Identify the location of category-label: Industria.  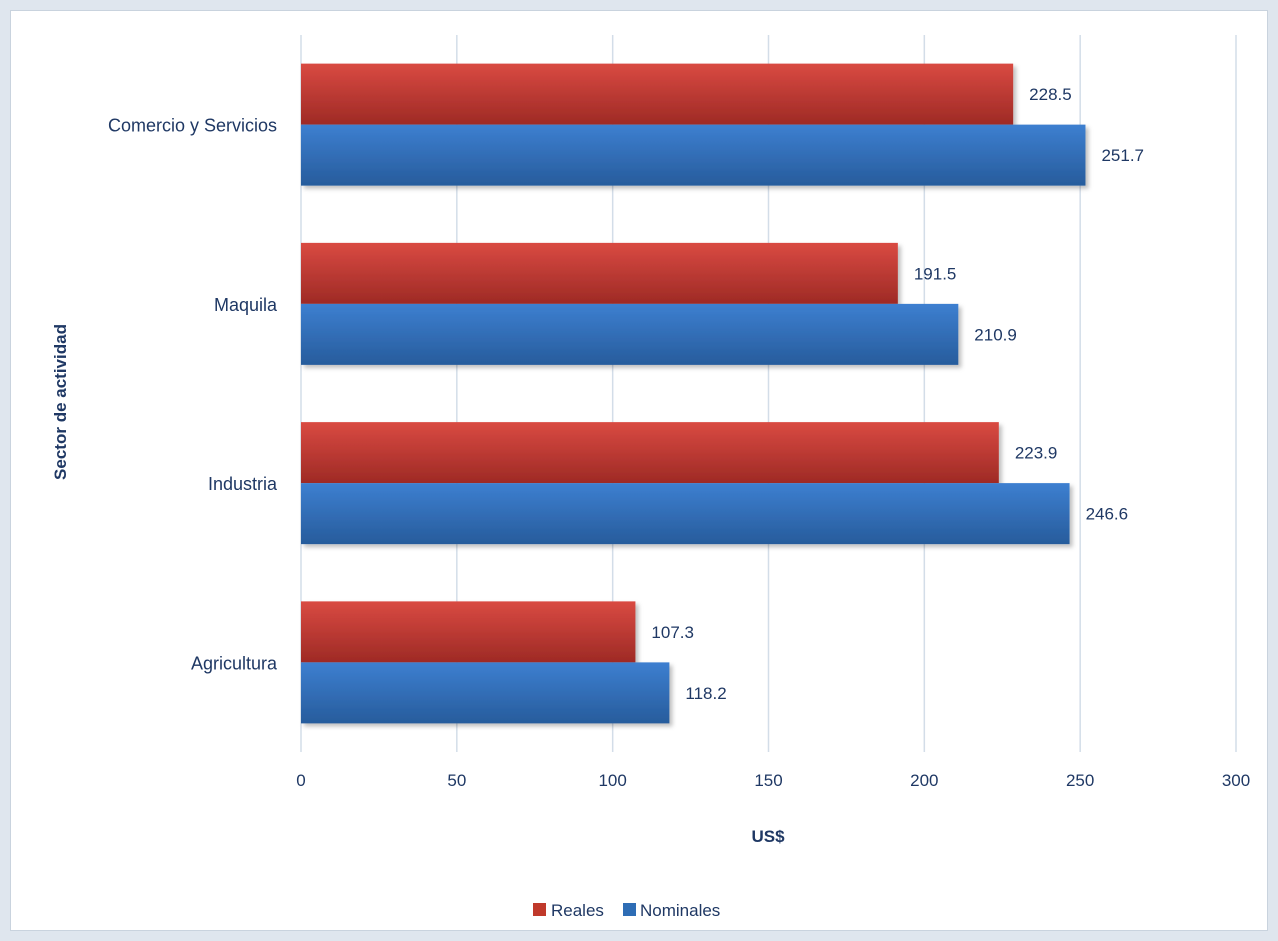
(243, 484).